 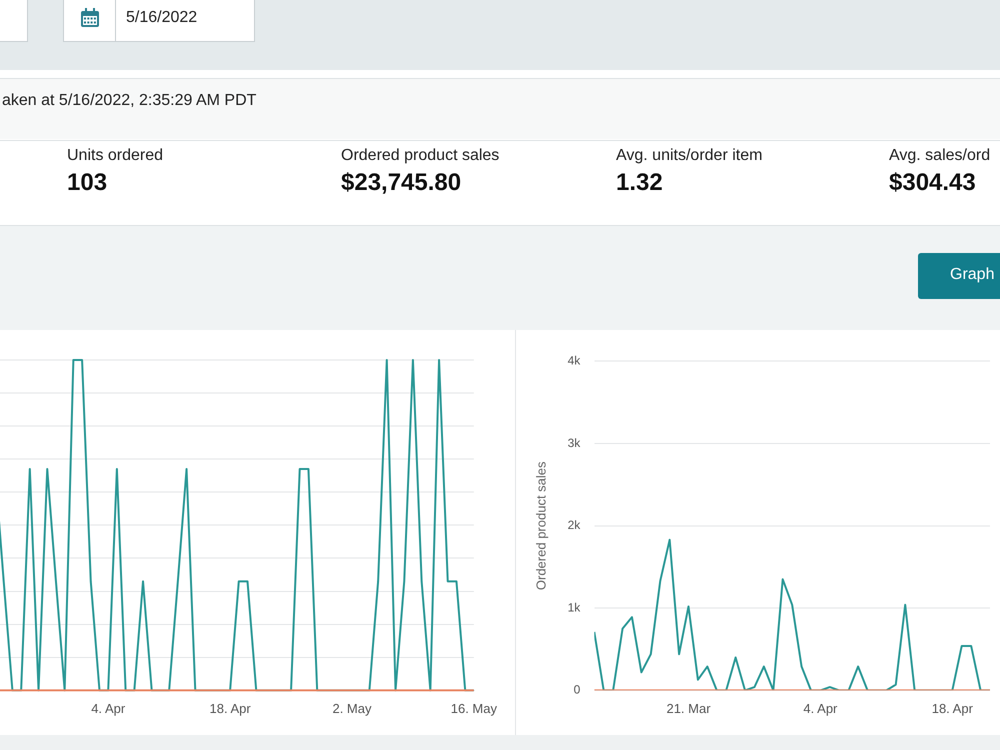 What do you see at coordinates (540, 525) in the screenshot?
I see `y-axis-title: Ordered product sales` at bounding box center [540, 525].